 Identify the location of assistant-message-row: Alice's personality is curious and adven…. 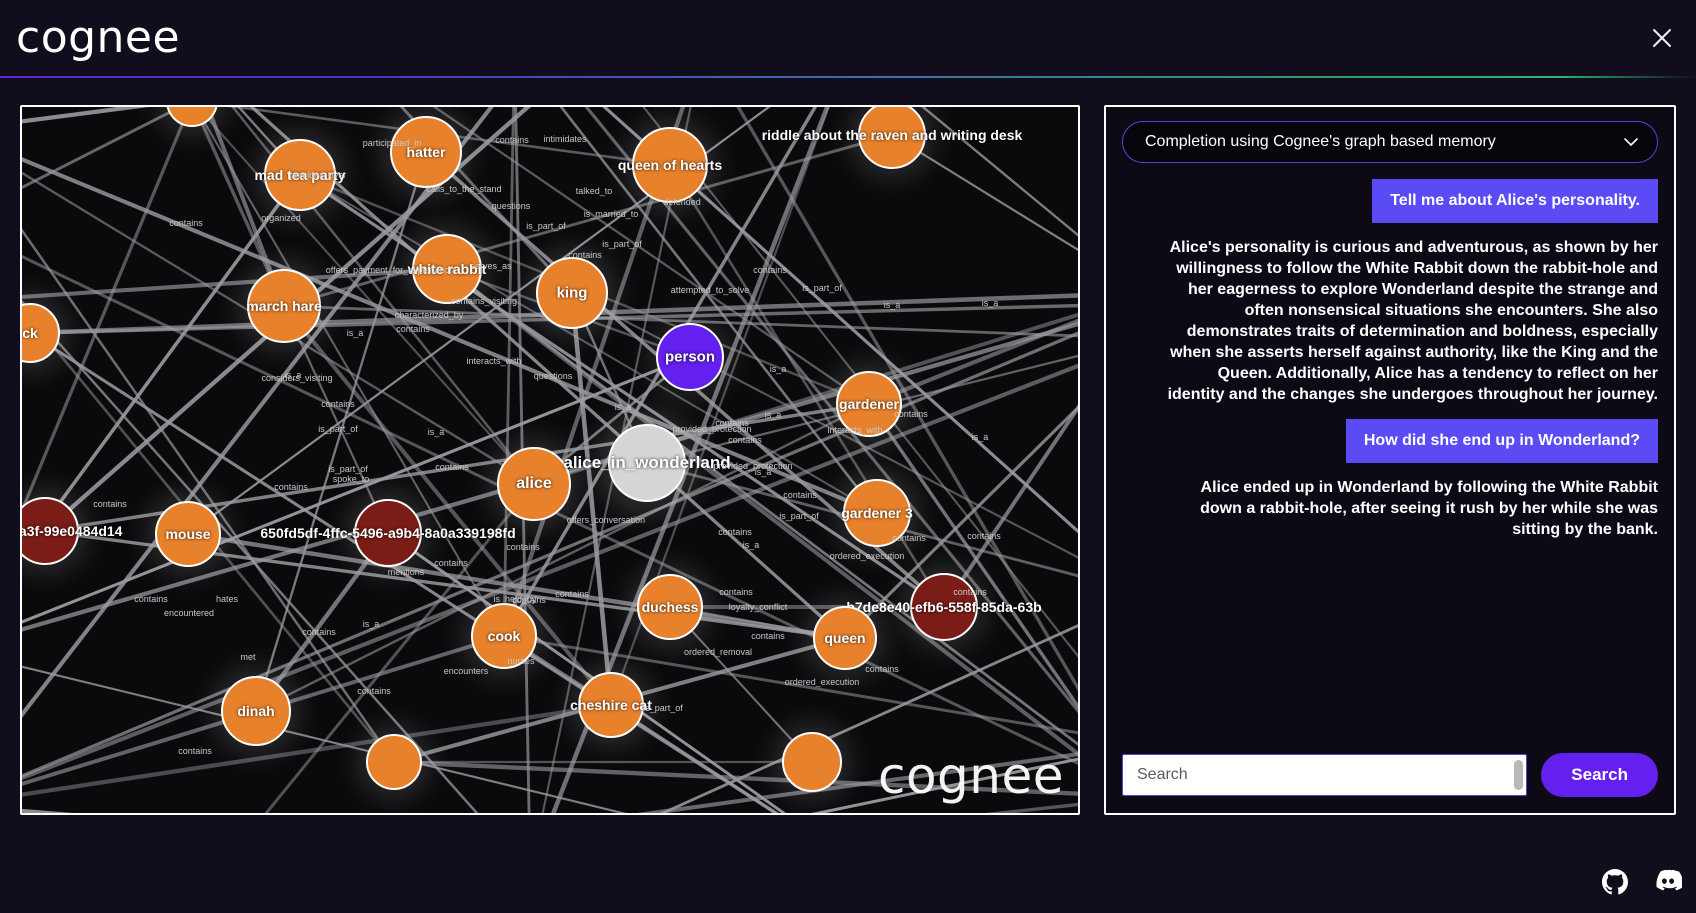
(1390, 321).